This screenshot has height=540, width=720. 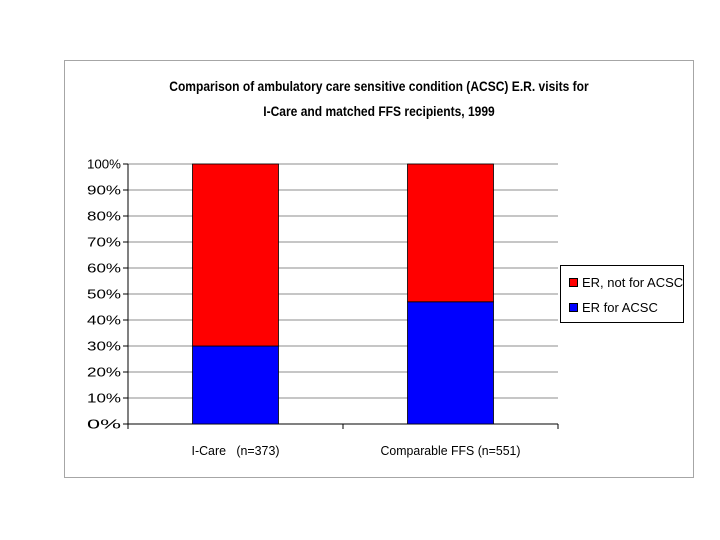 What do you see at coordinates (104, 190) in the screenshot?
I see `y-tick-label: 90%` at bounding box center [104, 190].